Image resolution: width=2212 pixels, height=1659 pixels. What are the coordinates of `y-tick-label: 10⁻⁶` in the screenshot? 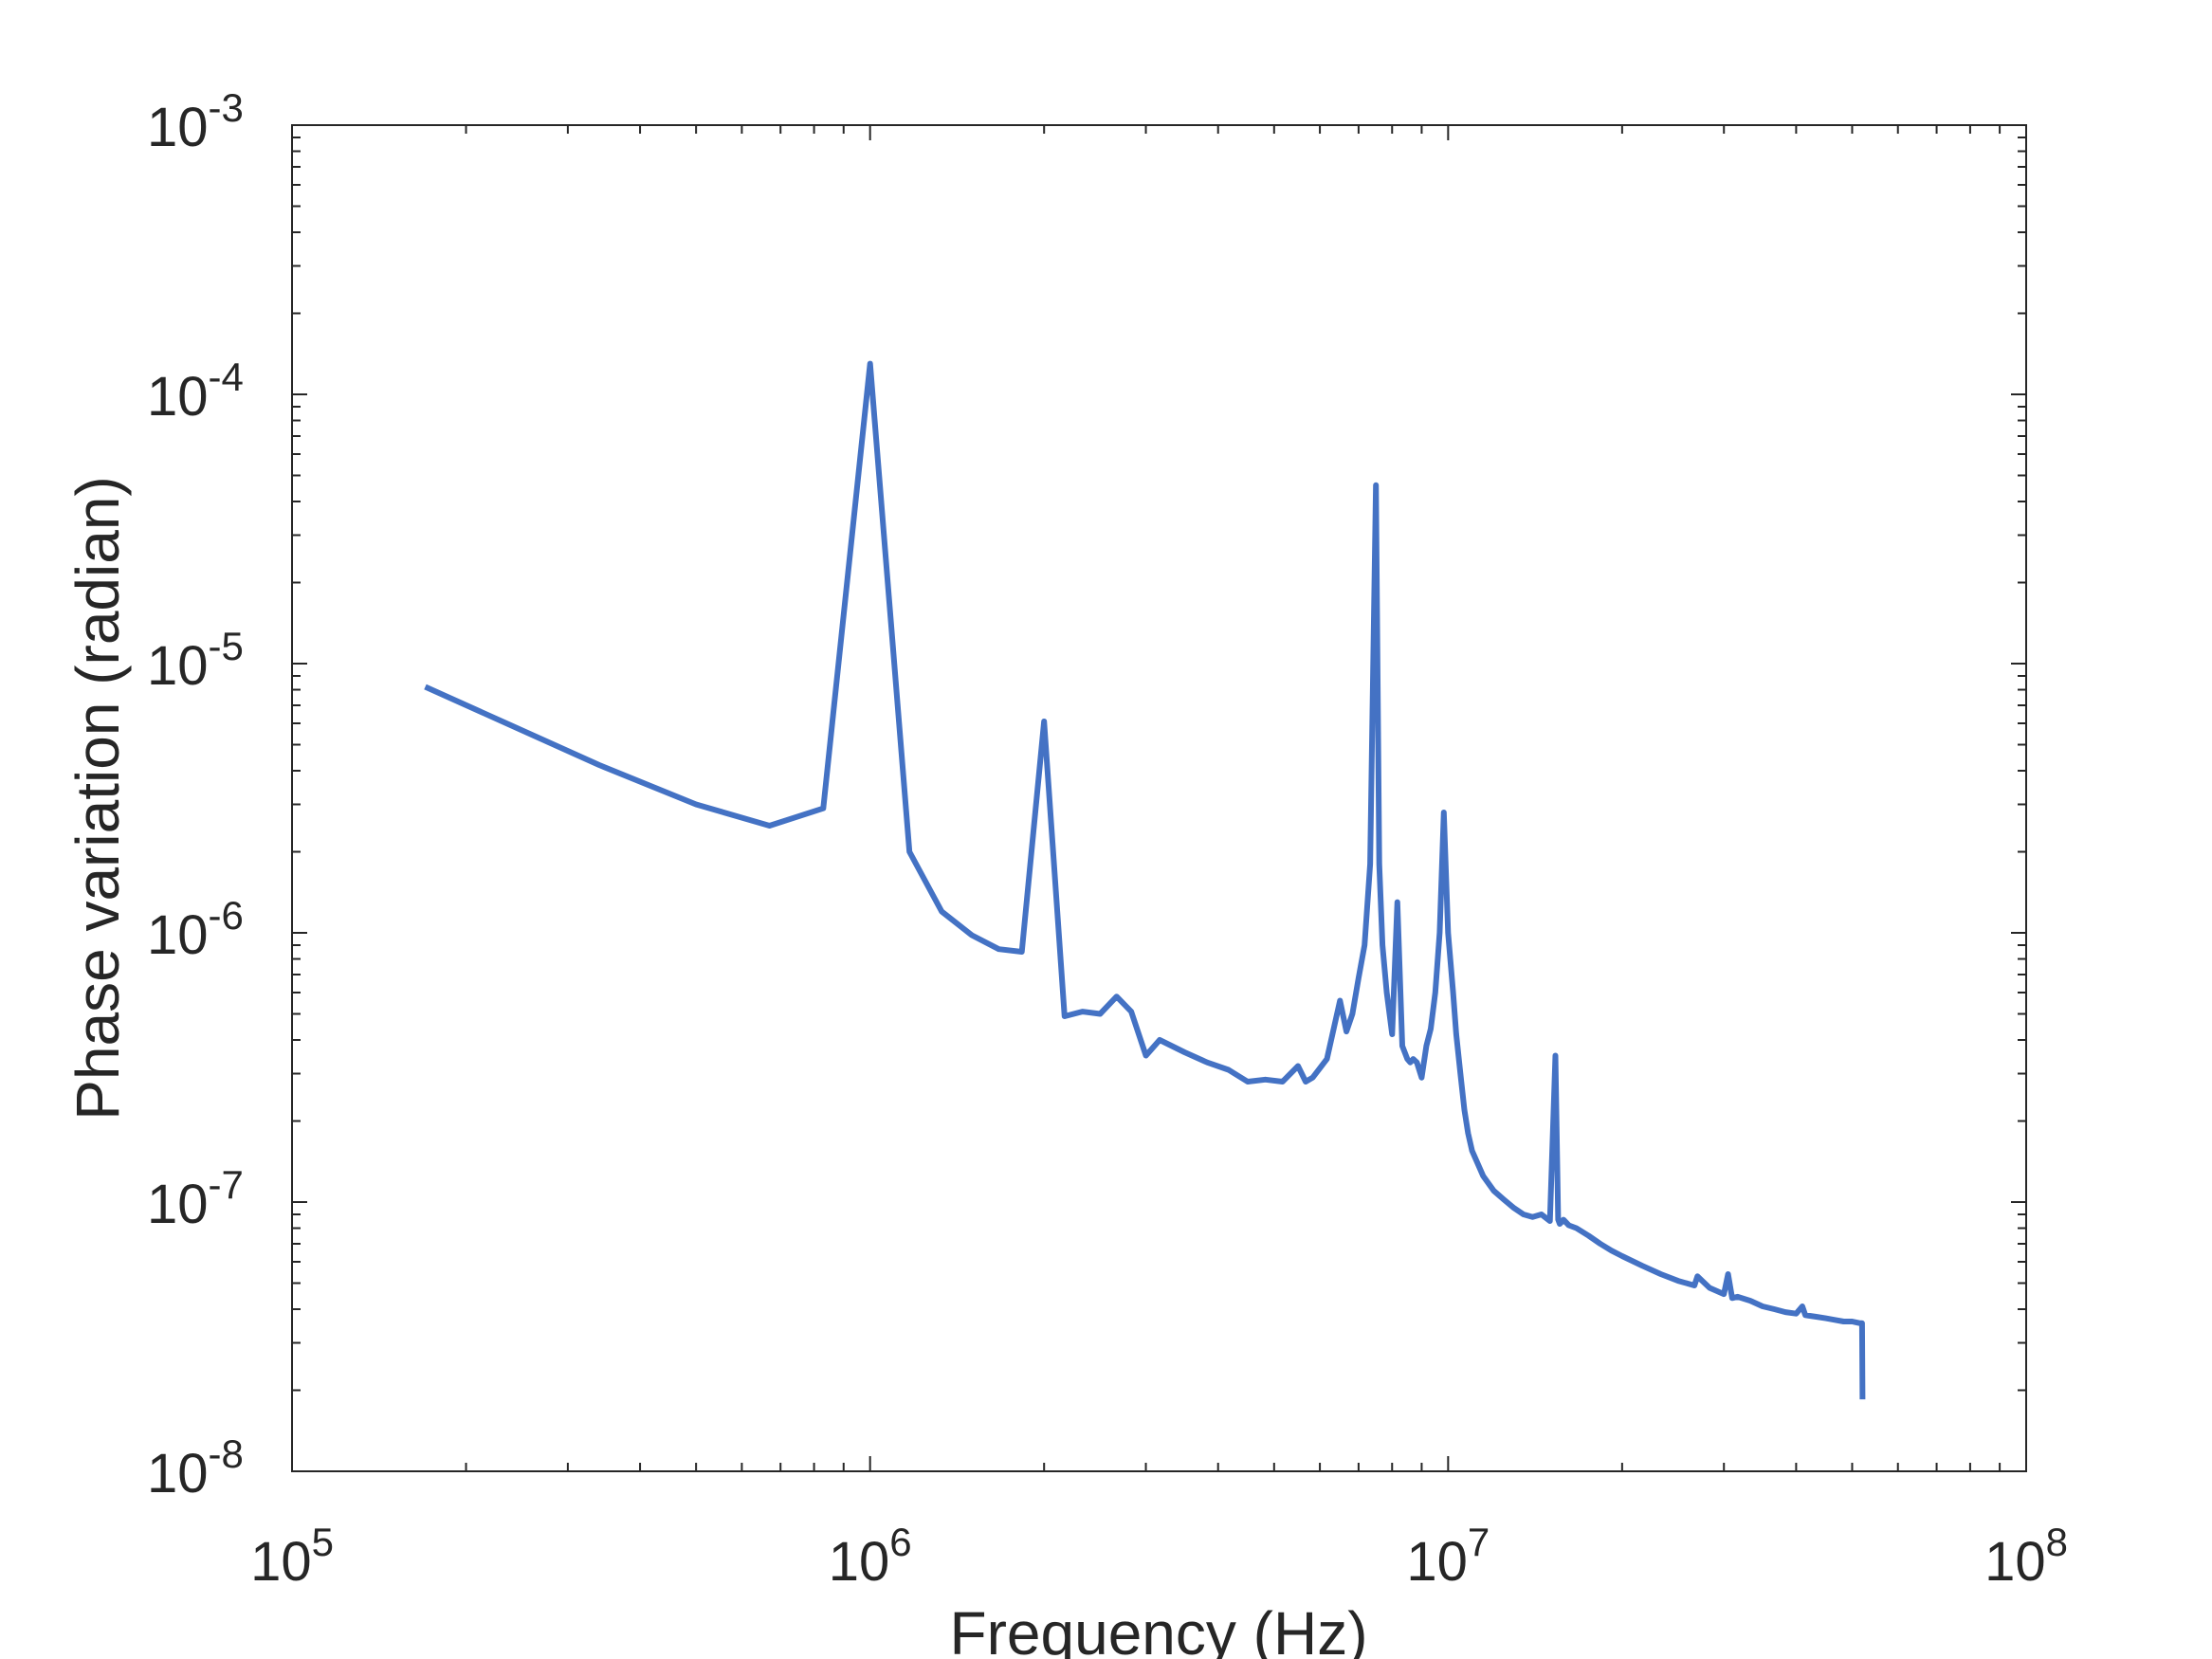 It's located at (195, 929).